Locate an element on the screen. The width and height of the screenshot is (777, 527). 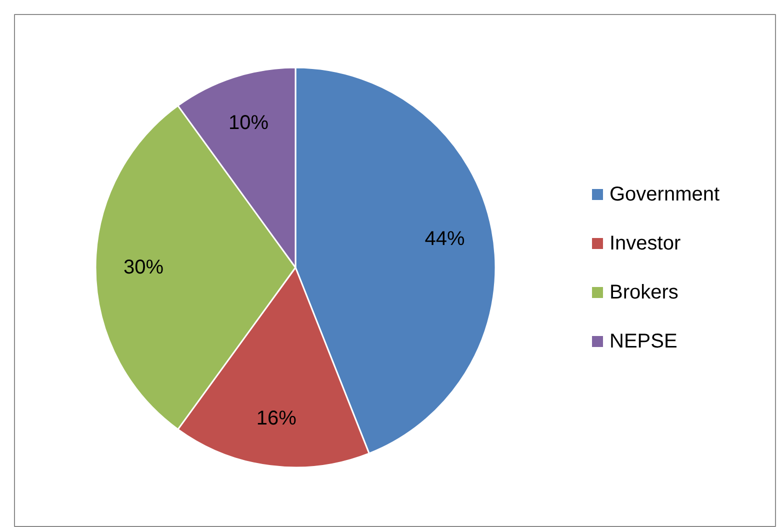
data-label: 30% is located at coordinates (143, 267).